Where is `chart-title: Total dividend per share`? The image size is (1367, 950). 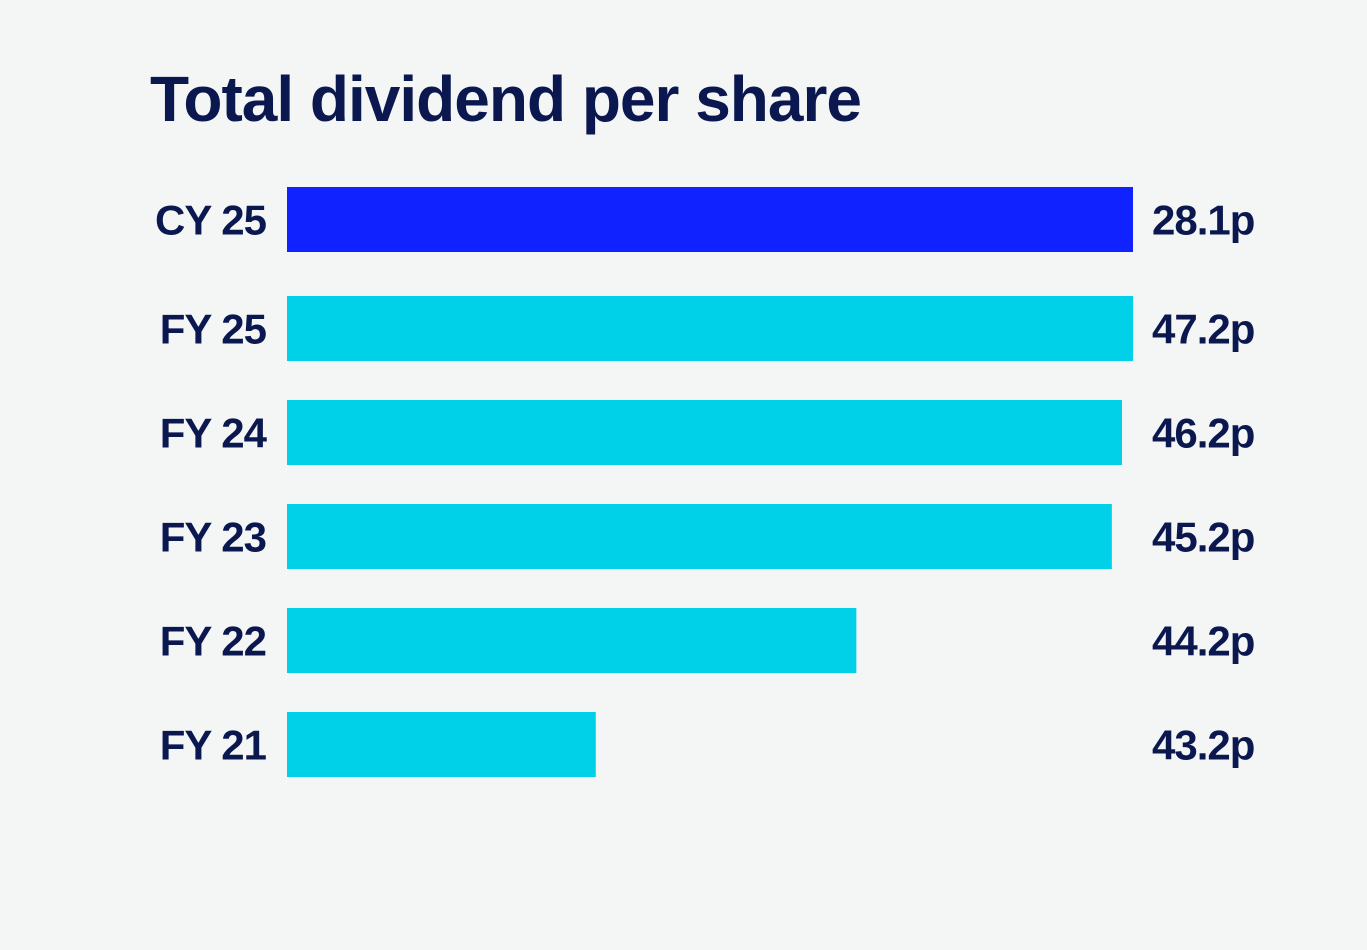
chart-title: Total dividend per share is located at coordinates (506, 99).